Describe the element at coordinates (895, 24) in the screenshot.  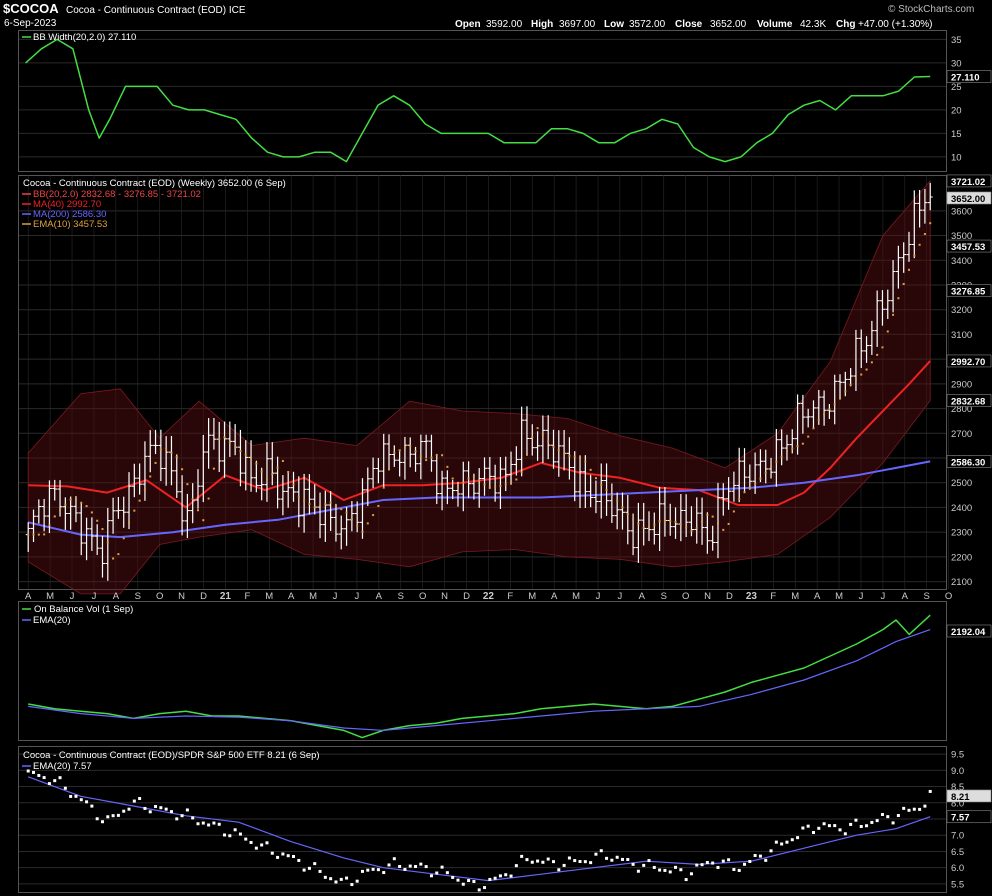
I see `chg-value: +47.00 (+1.30%)` at that location.